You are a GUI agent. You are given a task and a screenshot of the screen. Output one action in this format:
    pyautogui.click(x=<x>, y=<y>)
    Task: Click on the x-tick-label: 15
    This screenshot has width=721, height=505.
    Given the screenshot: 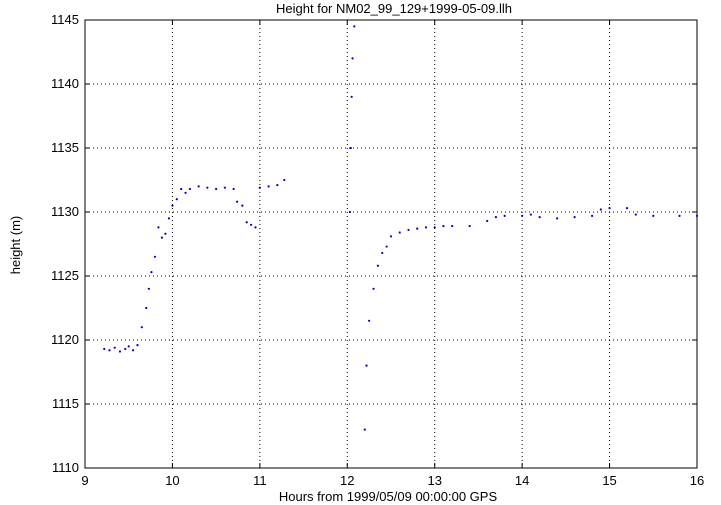 What is the action you would take?
    pyautogui.click(x=609, y=480)
    